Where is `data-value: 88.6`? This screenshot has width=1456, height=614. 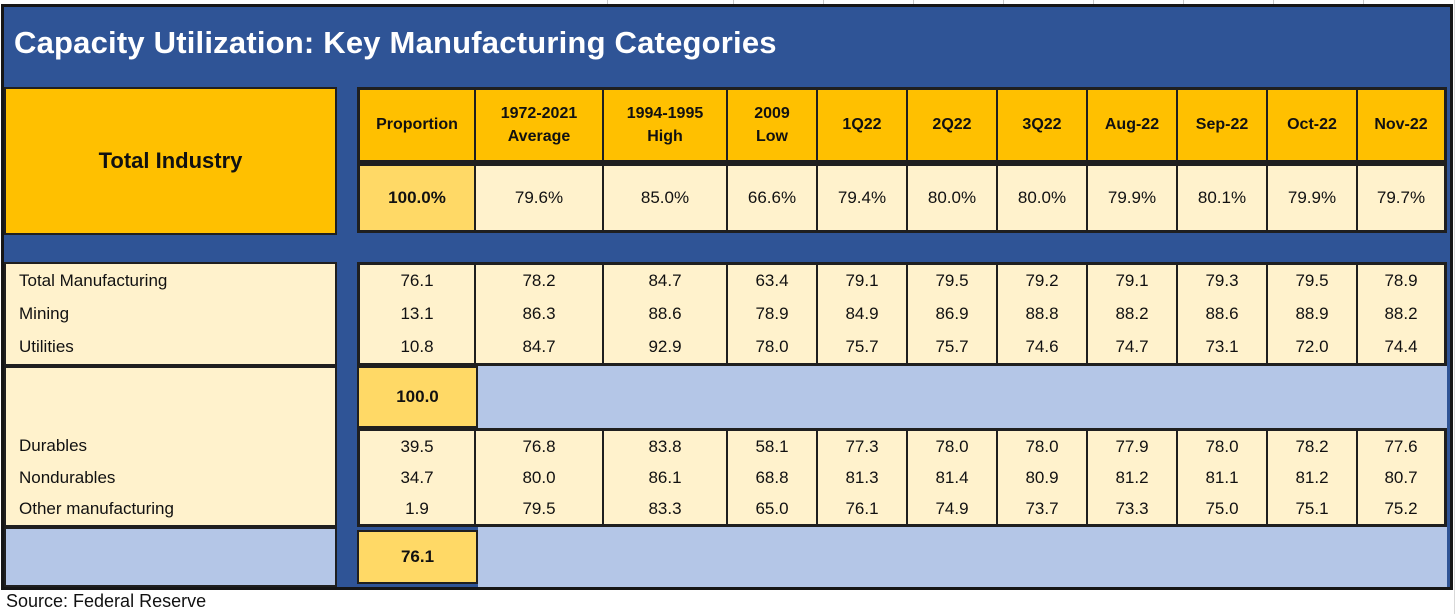
data-value: 88.6 is located at coordinates (665, 313).